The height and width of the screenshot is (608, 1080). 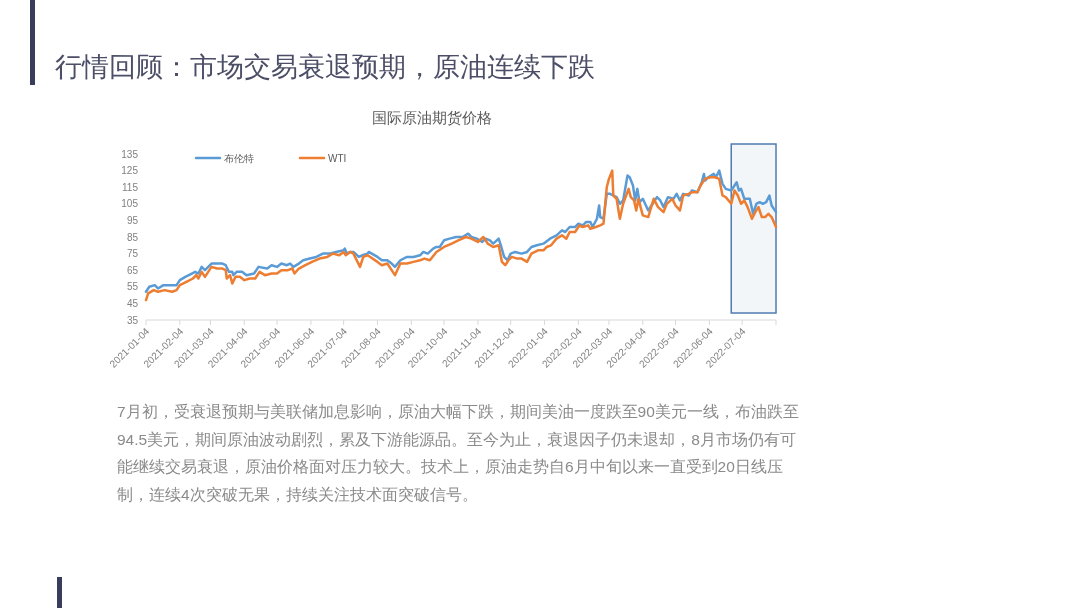 What do you see at coordinates (432, 118) in the screenshot?
I see `chart-subtitle: 国际原油期货价格` at bounding box center [432, 118].